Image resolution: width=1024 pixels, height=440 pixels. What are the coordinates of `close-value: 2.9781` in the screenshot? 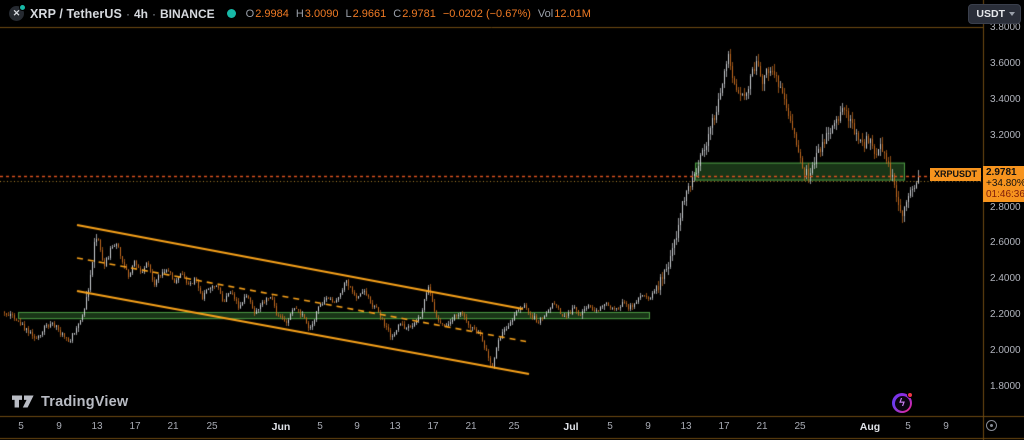 It's located at (419, 13).